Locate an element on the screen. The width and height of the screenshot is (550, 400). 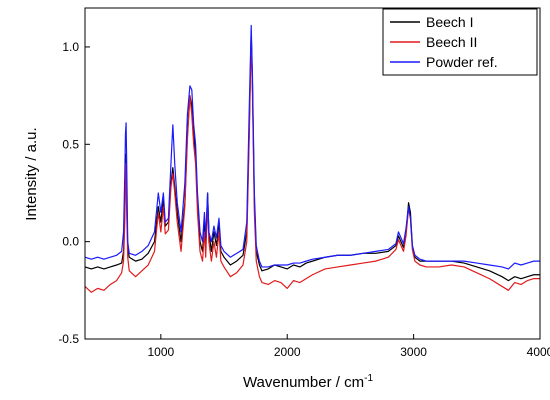
x-axis-unit-exponent: -1 is located at coordinates (368, 378).